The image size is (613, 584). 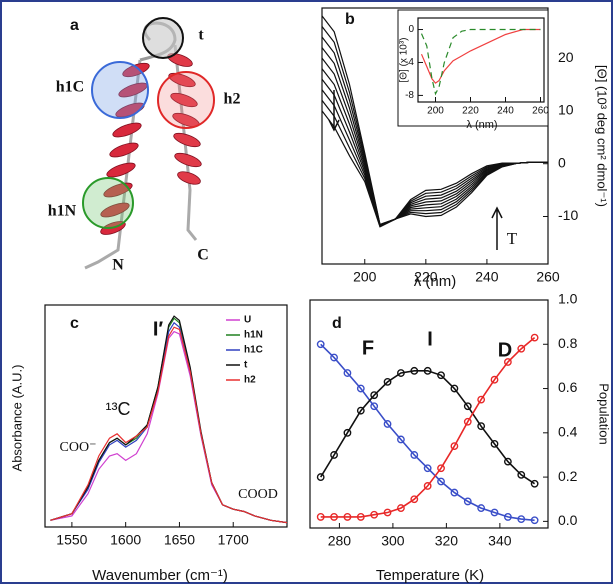 What do you see at coordinates (148, 143) in the screenshot?
I see `protein-structure` at bounding box center [148, 143].